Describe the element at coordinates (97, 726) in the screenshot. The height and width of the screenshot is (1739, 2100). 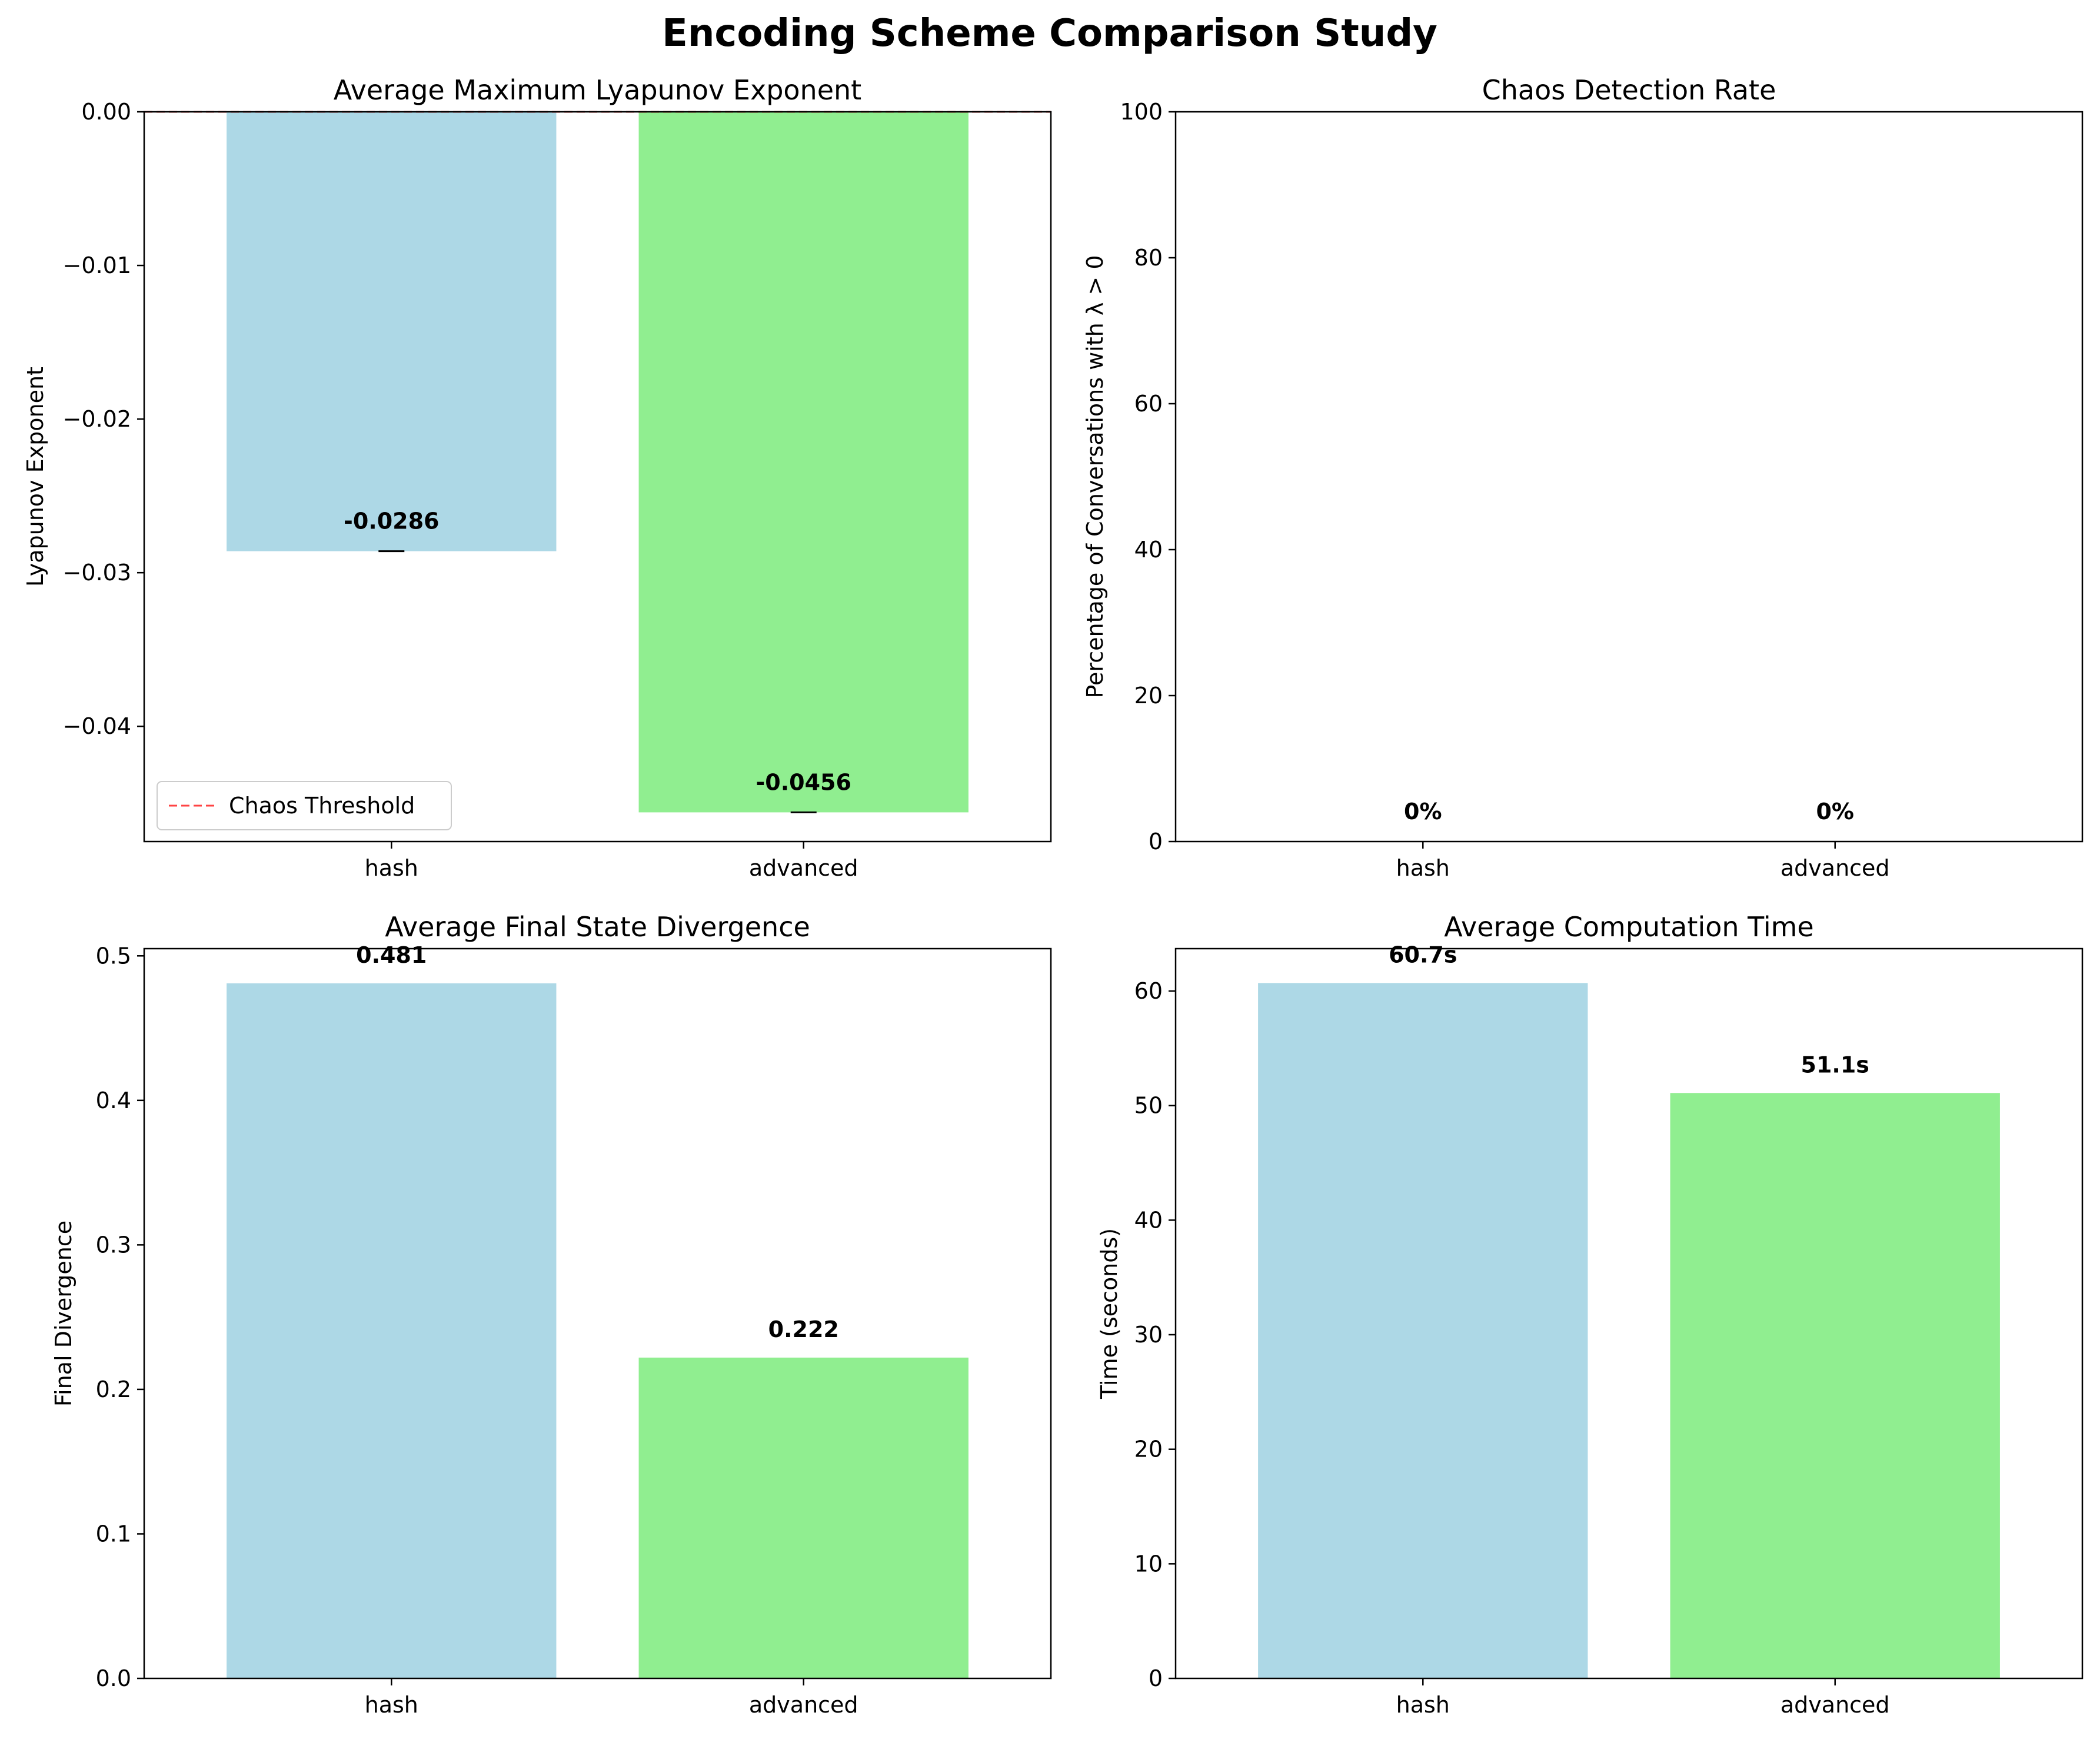
I see `y-tick-label: −0.04` at that location.